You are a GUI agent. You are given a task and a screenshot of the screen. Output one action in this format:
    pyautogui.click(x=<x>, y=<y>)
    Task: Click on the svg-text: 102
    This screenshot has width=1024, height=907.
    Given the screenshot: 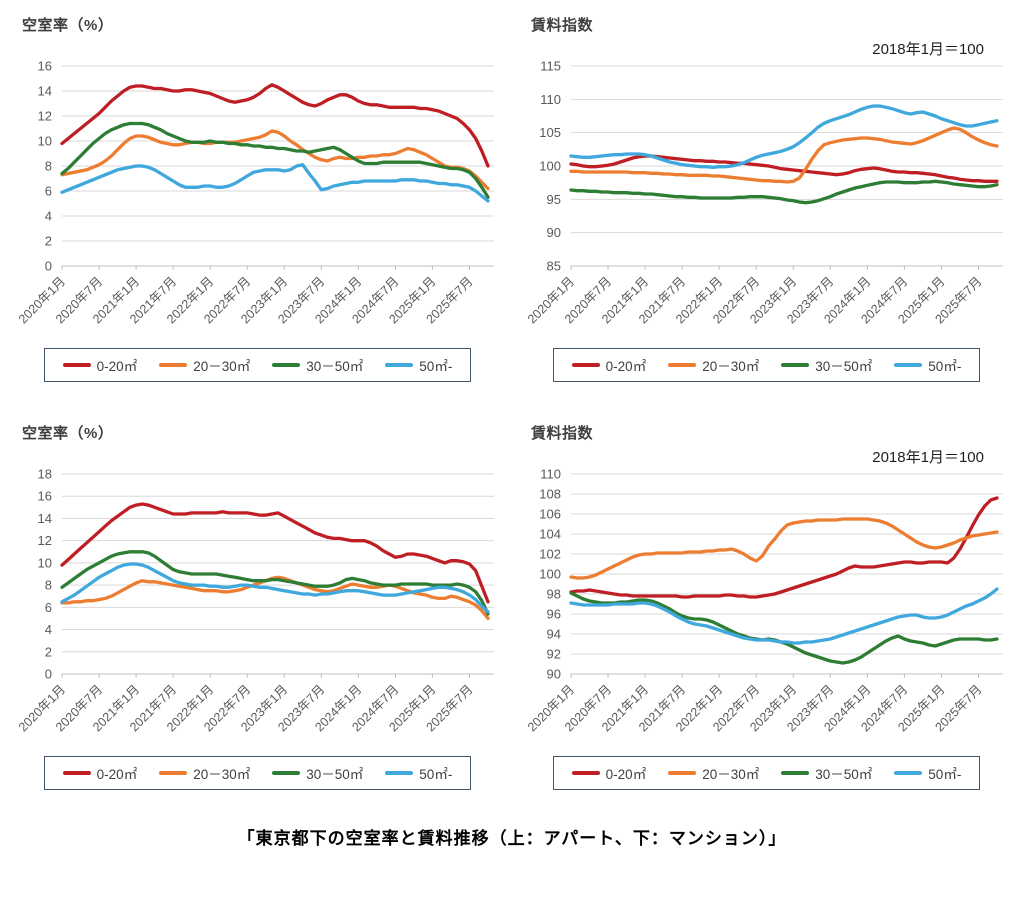 What is the action you would take?
    pyautogui.click(x=550, y=554)
    